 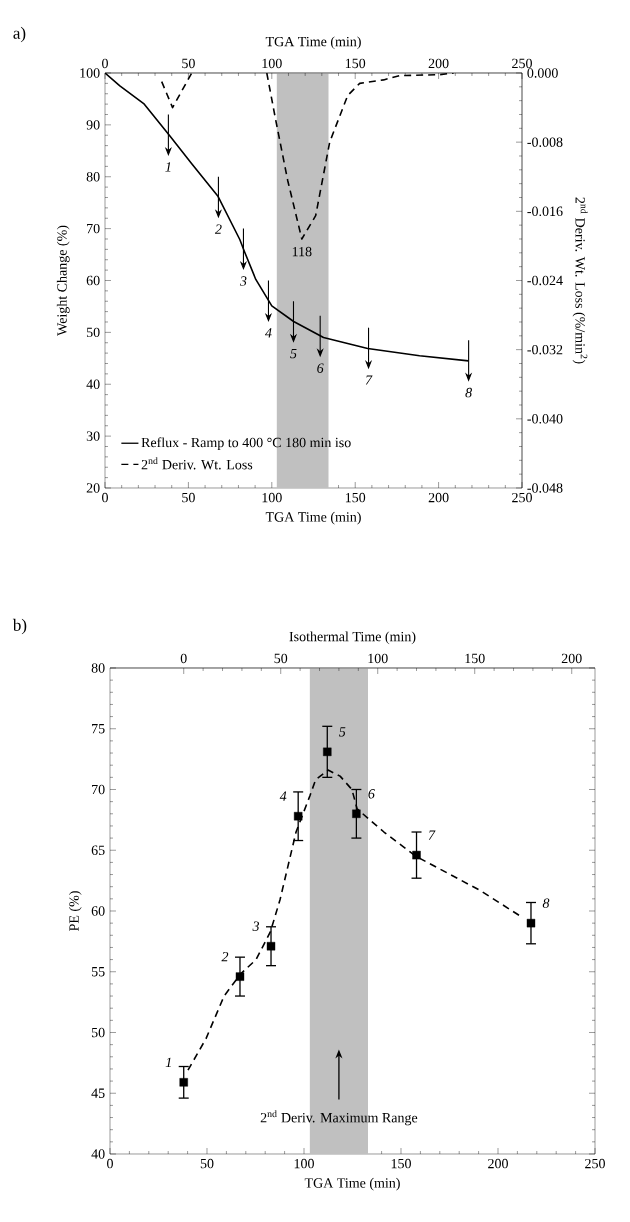 I want to click on y-tick-label: 75, so click(x=98, y=729).